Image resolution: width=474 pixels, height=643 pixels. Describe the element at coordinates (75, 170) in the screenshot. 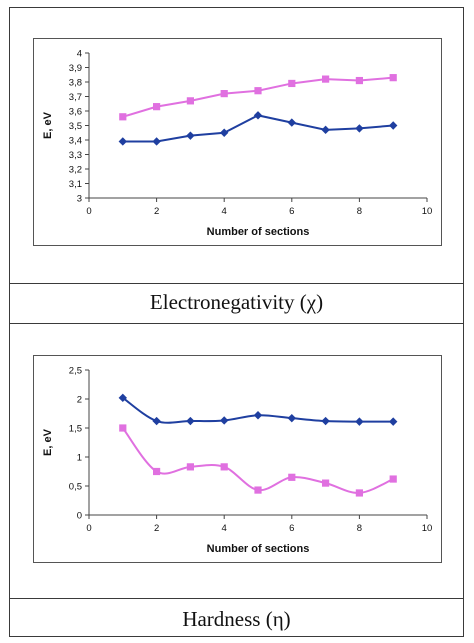

I see `electronegativity-y-tick-label: 3,2` at that location.